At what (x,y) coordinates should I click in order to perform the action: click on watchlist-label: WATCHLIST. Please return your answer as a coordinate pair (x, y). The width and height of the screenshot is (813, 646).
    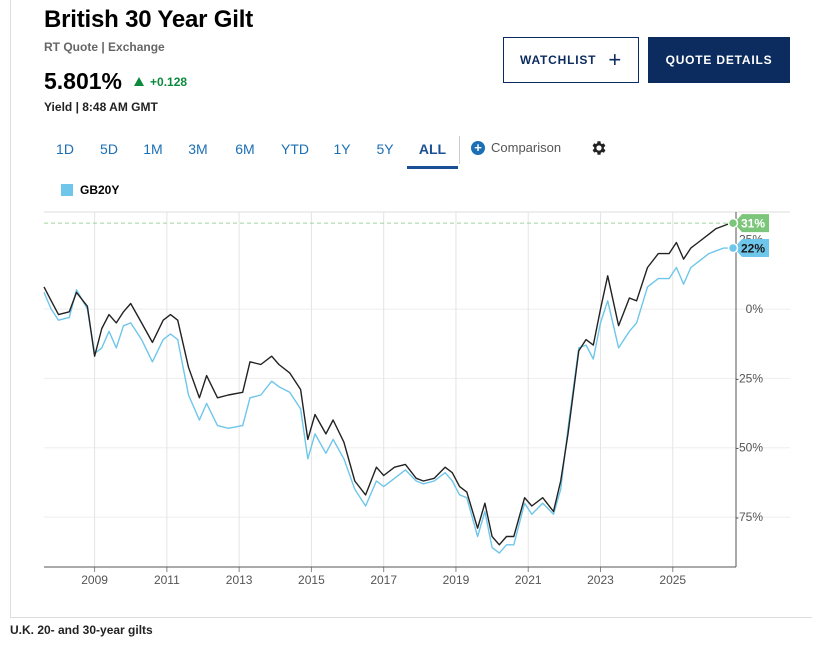
    Looking at the image, I should click on (558, 60).